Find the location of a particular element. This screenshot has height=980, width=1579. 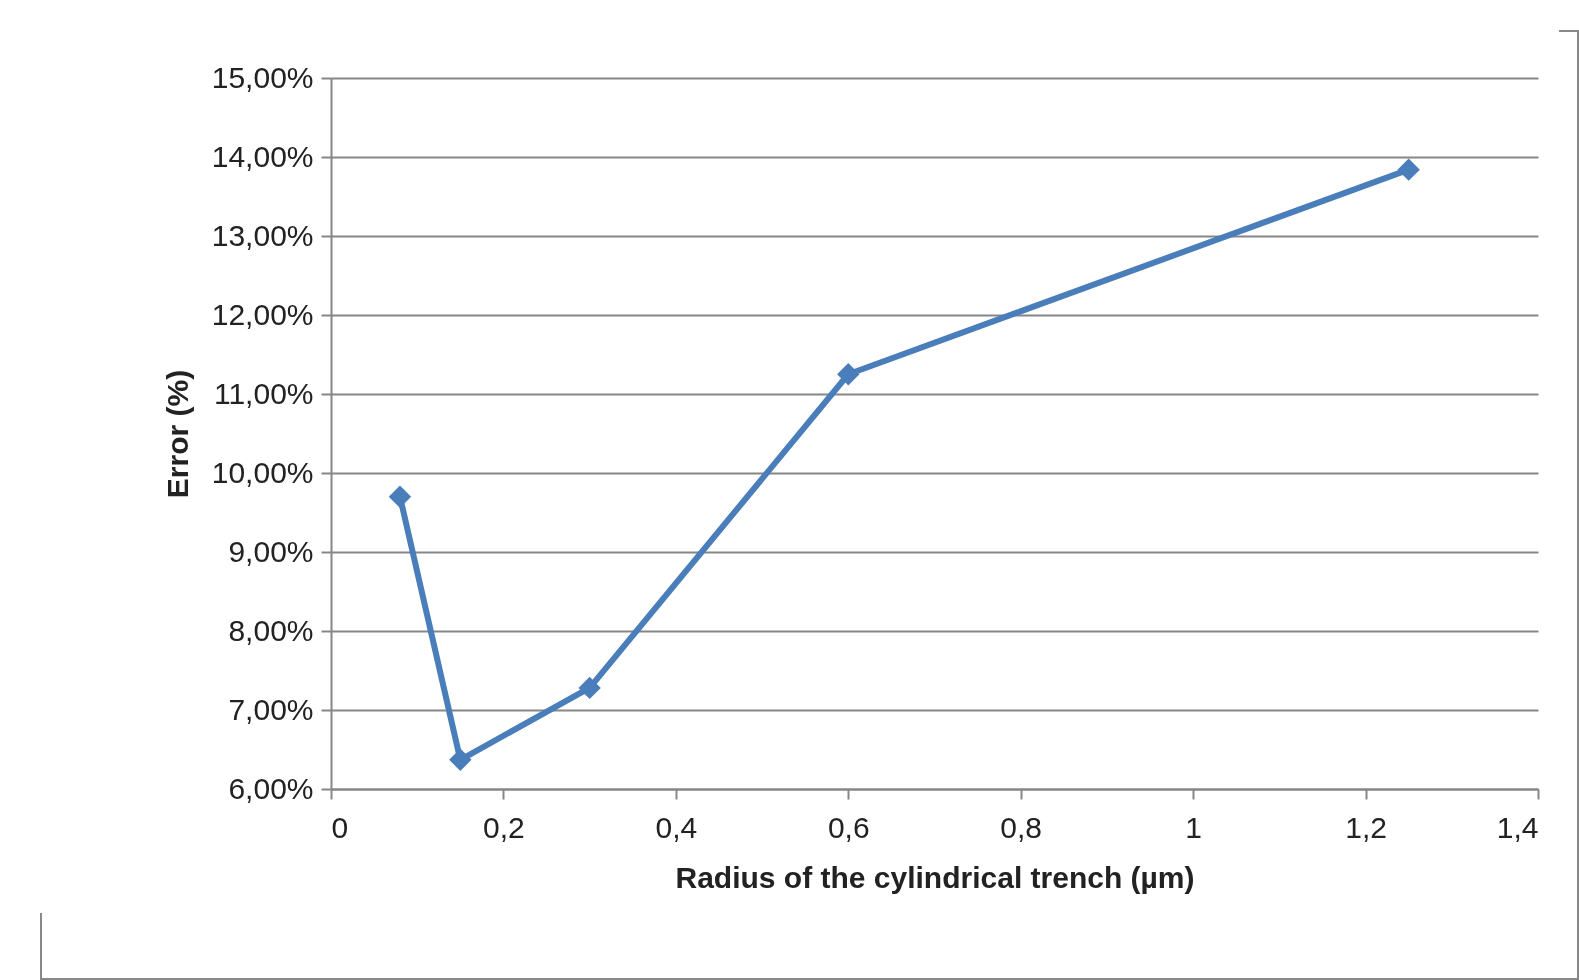

y-tick-label: 14,00% is located at coordinates (262, 156).